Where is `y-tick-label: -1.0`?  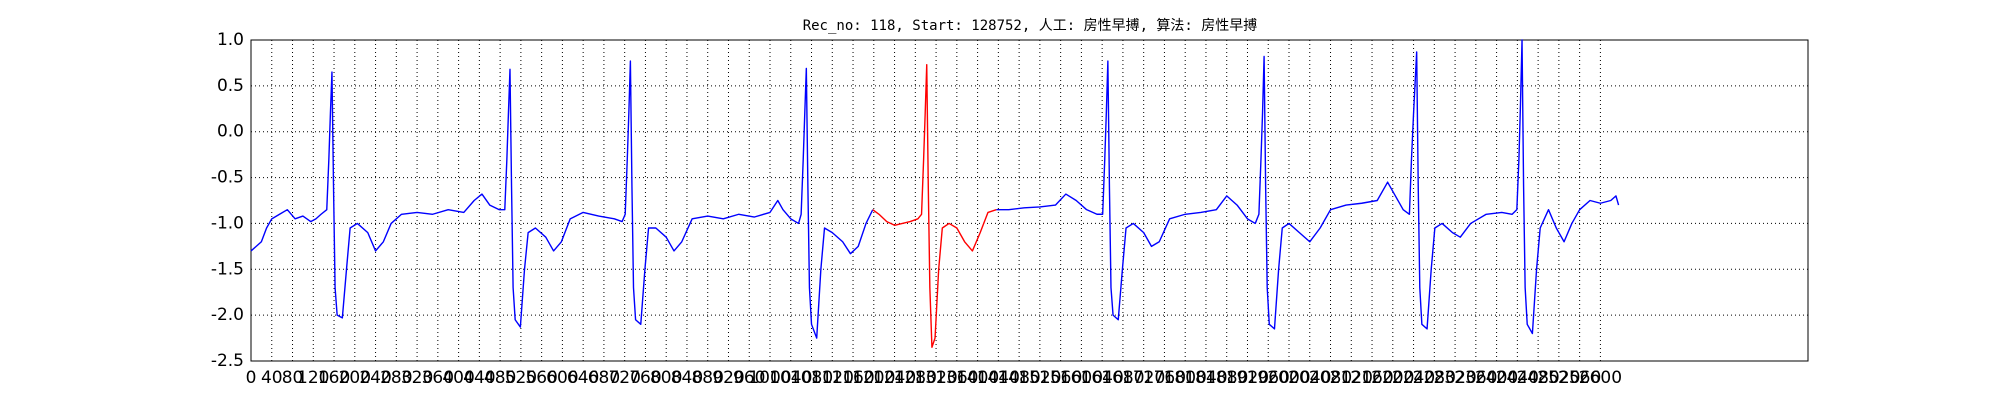 y-tick-label: -1.0 is located at coordinates (227, 223).